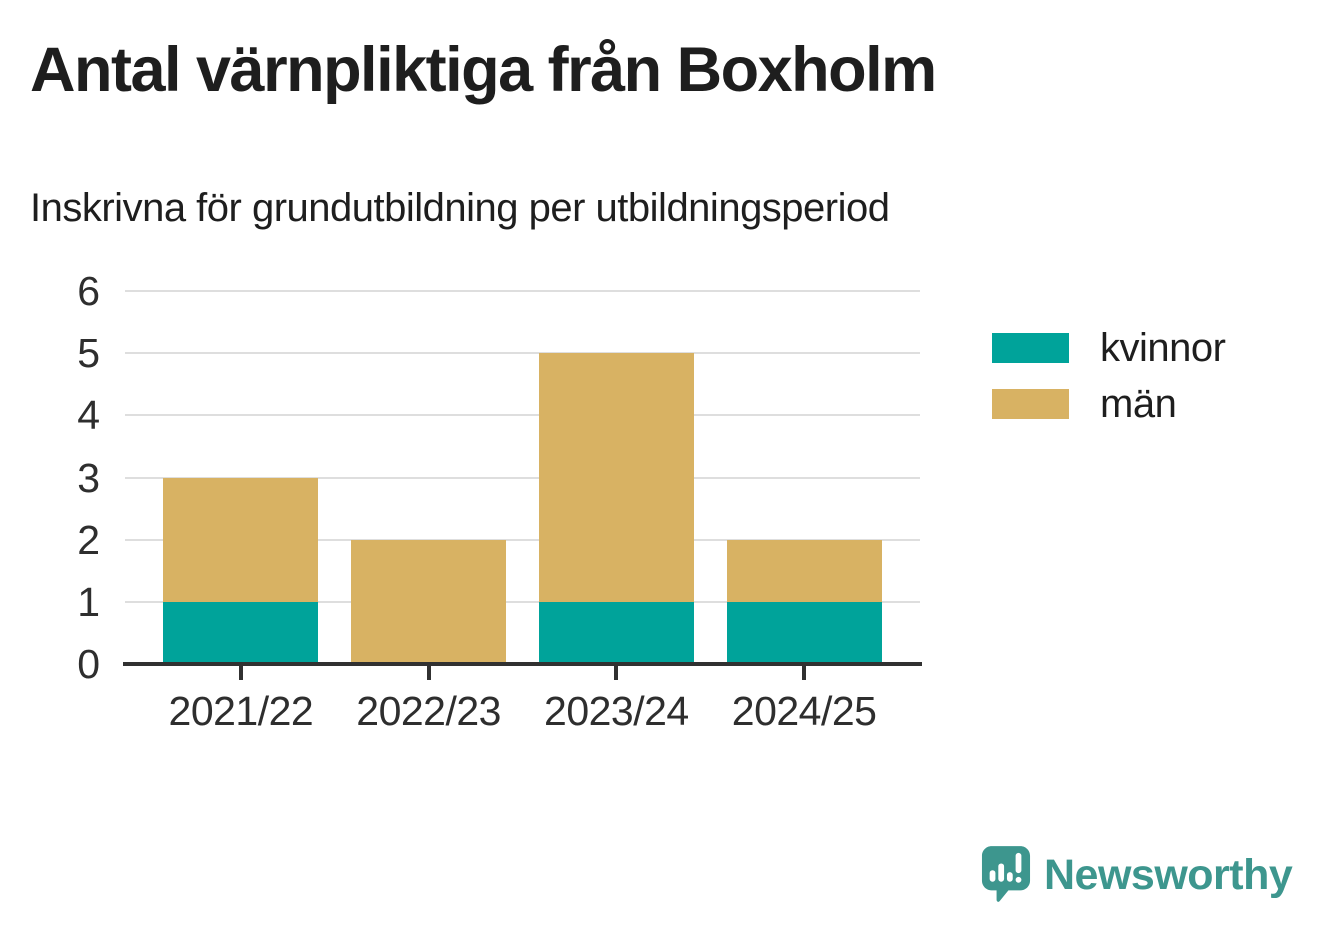  Describe the element at coordinates (522, 539) in the screenshot. I see `gridline-y2` at that location.